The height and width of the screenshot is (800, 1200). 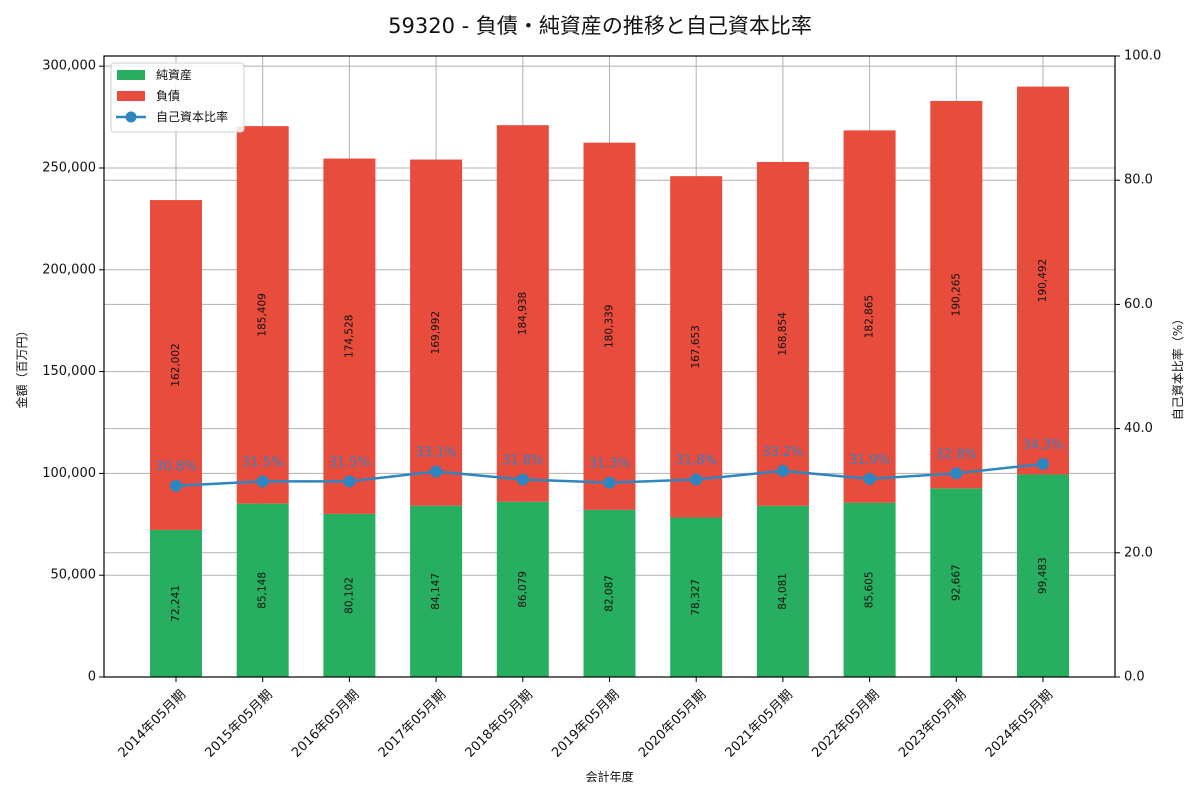 I want to click on x-tick-label: 2017年05月期, so click(x=412, y=723).